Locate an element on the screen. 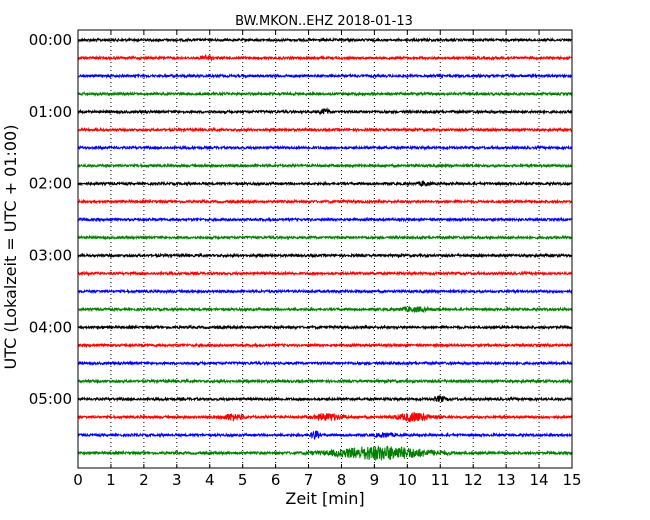  x-tick-label: 14 is located at coordinates (539, 480).